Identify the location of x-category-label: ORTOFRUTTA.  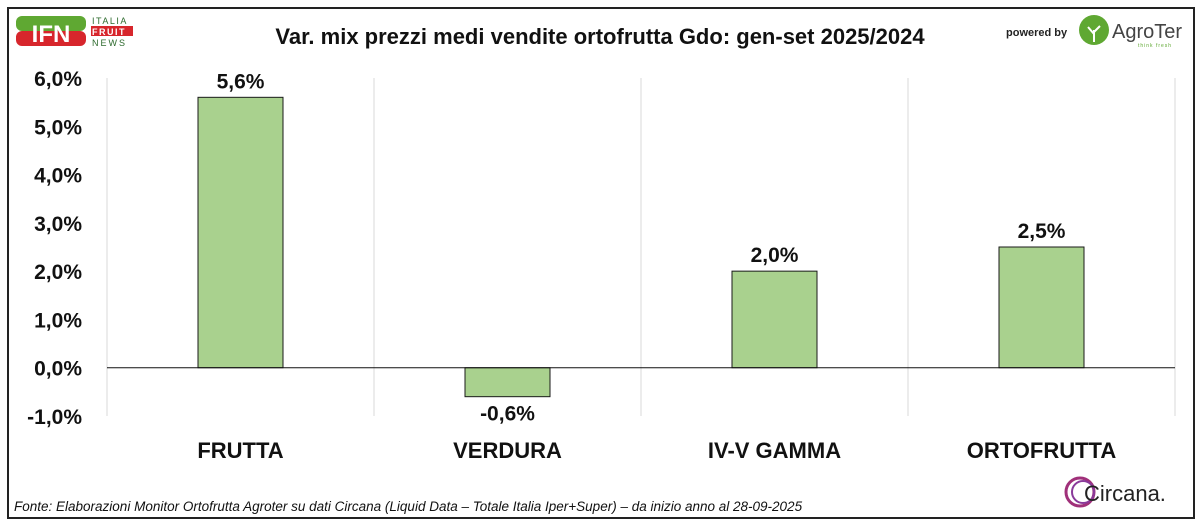
(1042, 450).